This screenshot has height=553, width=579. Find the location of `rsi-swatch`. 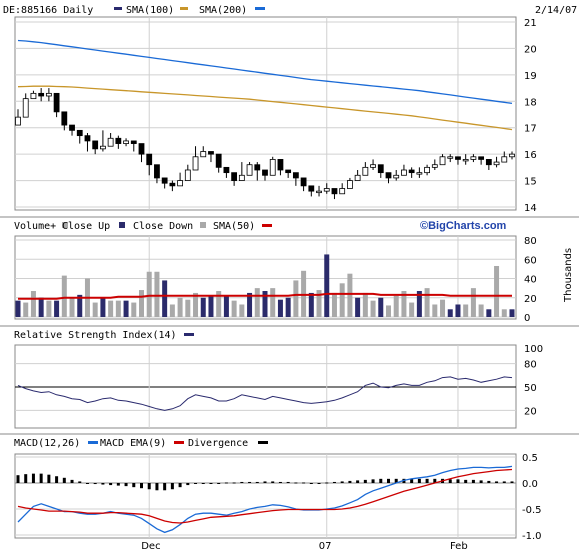

rsi-swatch is located at coordinates (189, 334).